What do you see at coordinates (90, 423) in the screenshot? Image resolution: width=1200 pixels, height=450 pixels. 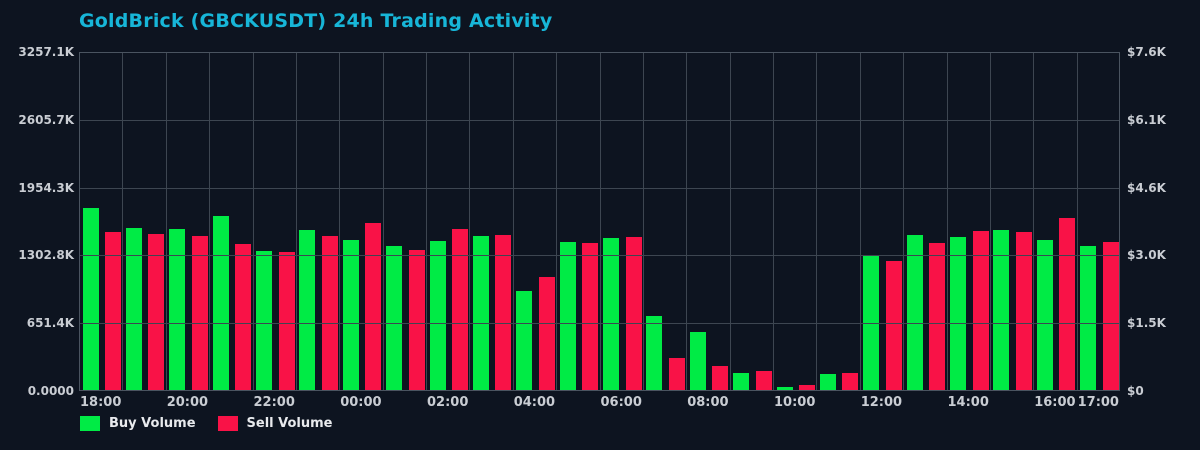 I see `buy-volume-swatch-icon` at bounding box center [90, 423].